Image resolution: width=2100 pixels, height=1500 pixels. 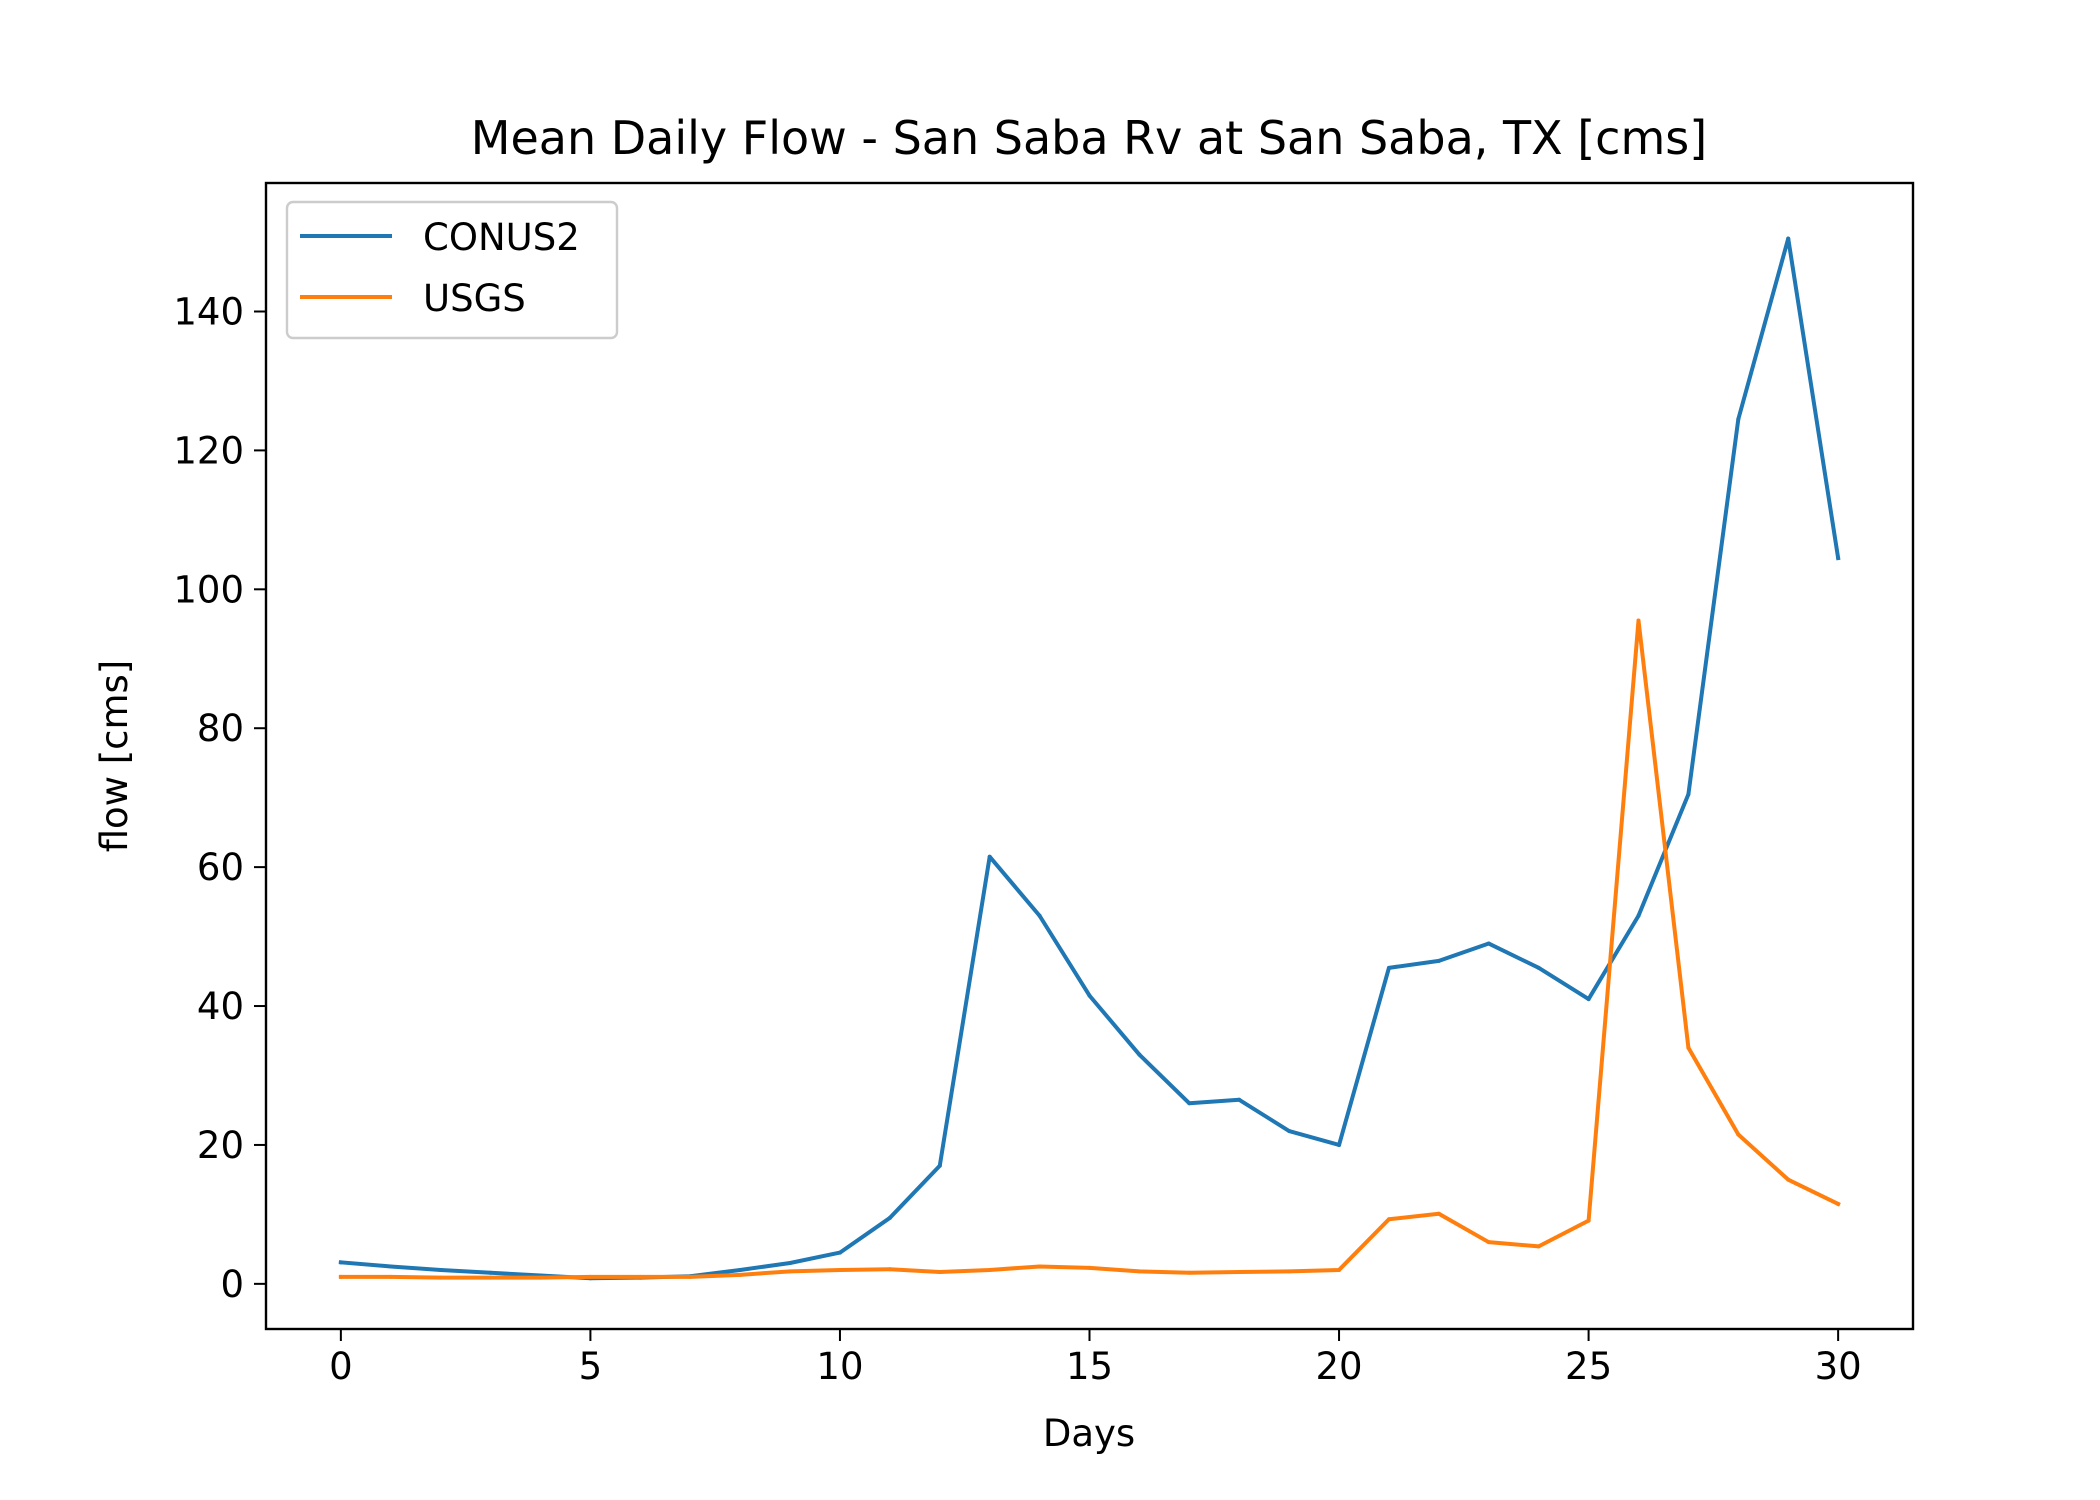 I want to click on legend-label-usgs: USGS, so click(x=474, y=298).